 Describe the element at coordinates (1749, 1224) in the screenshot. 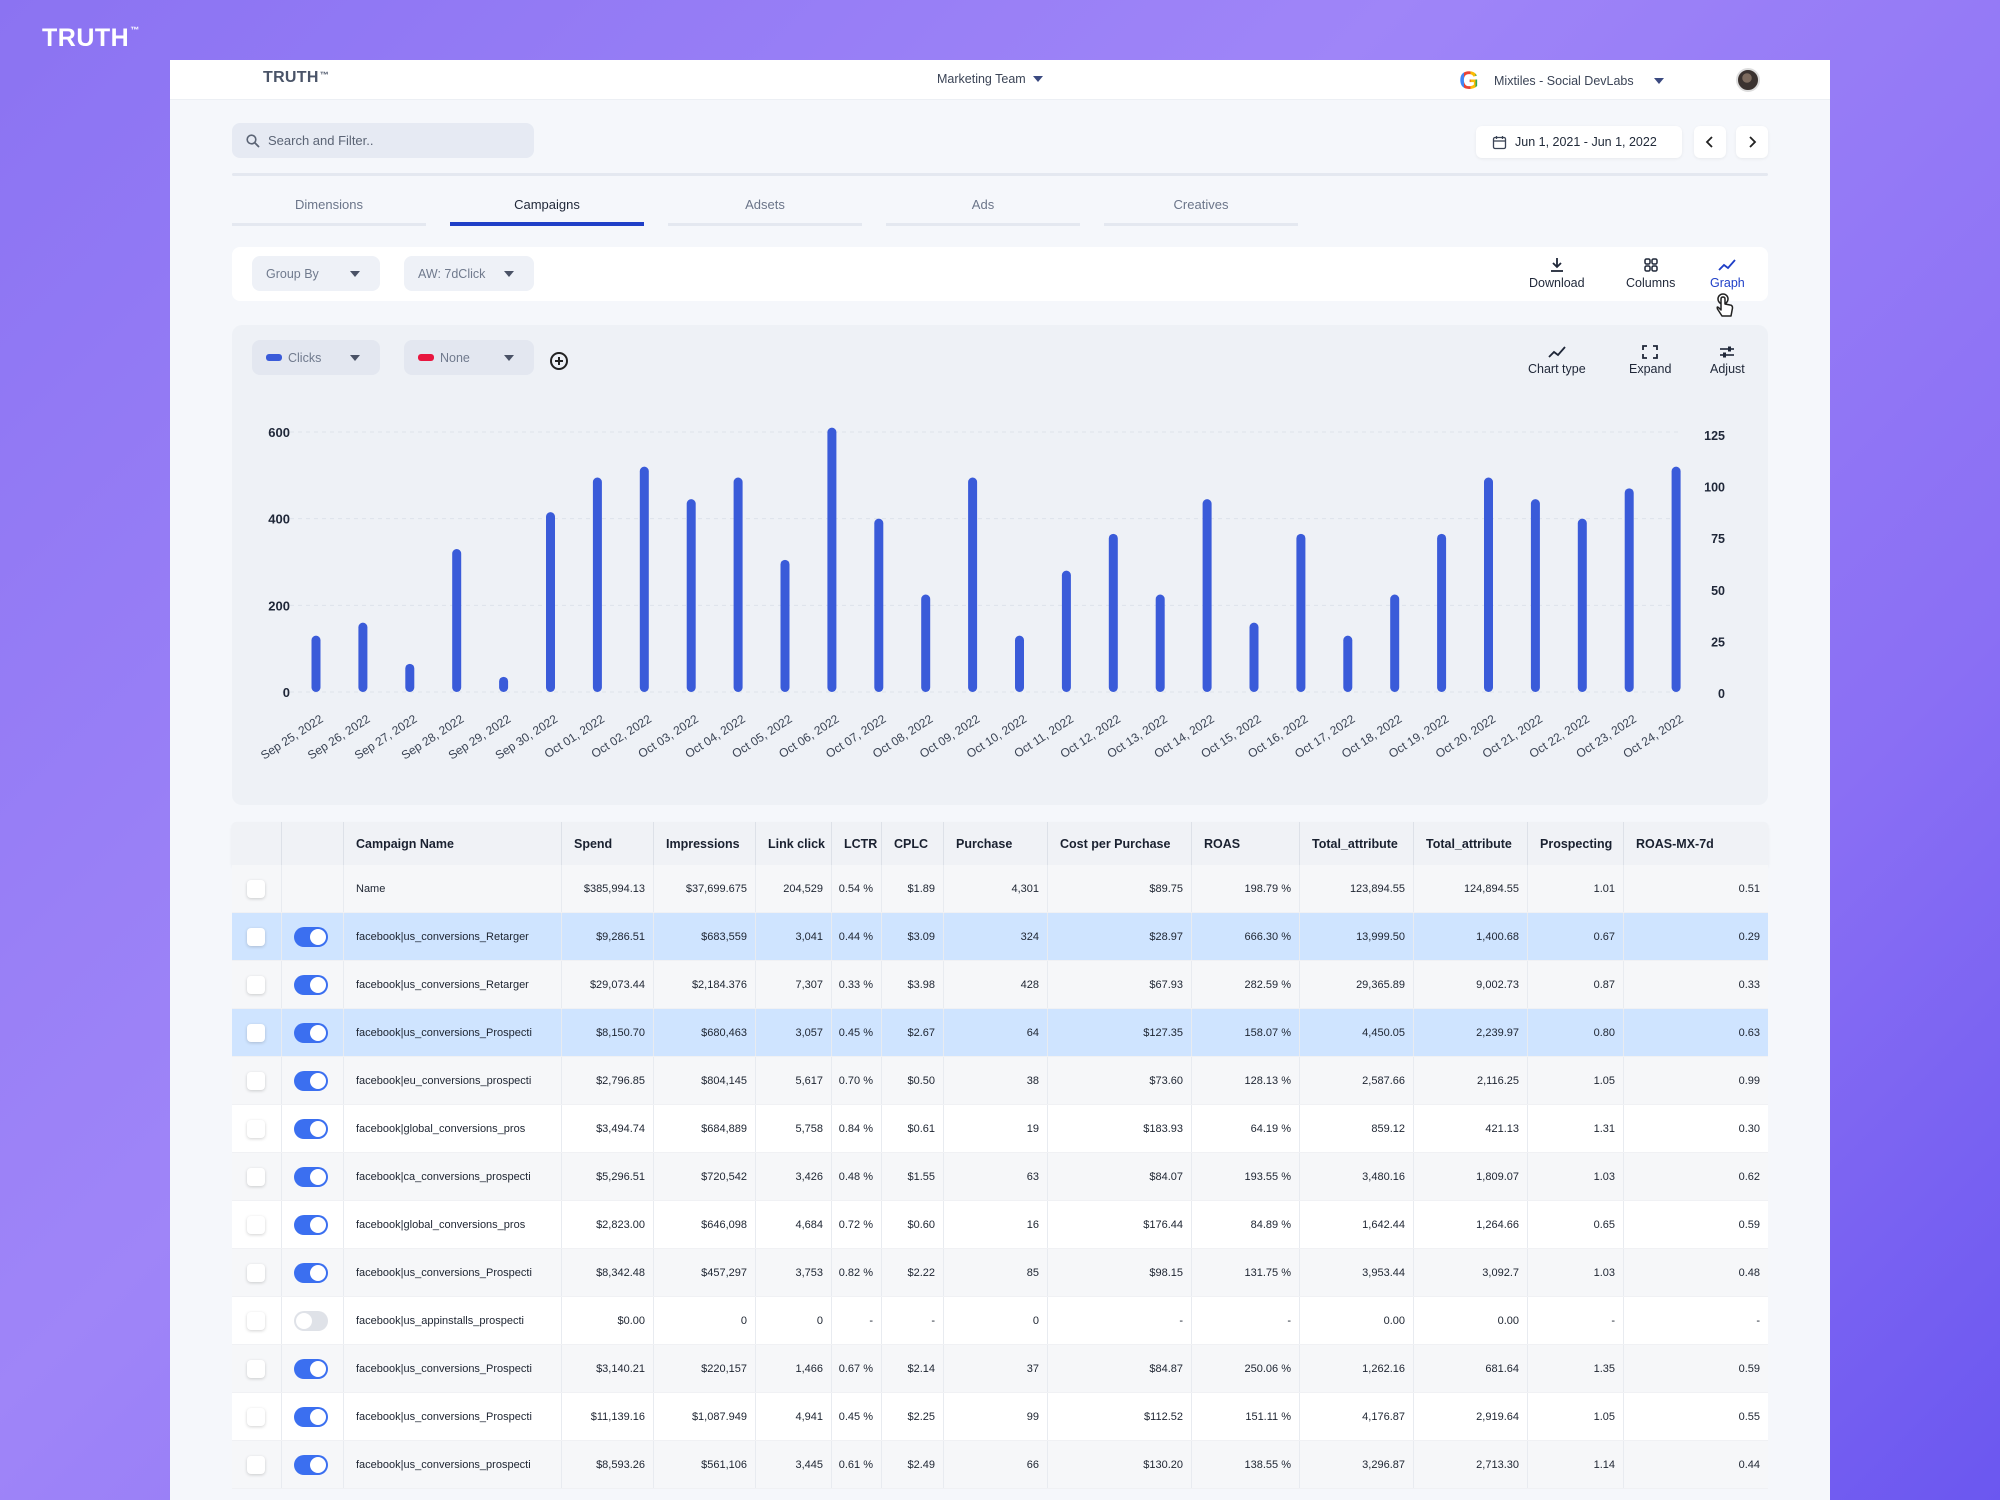

I see `table-cell: 0.59` at that location.